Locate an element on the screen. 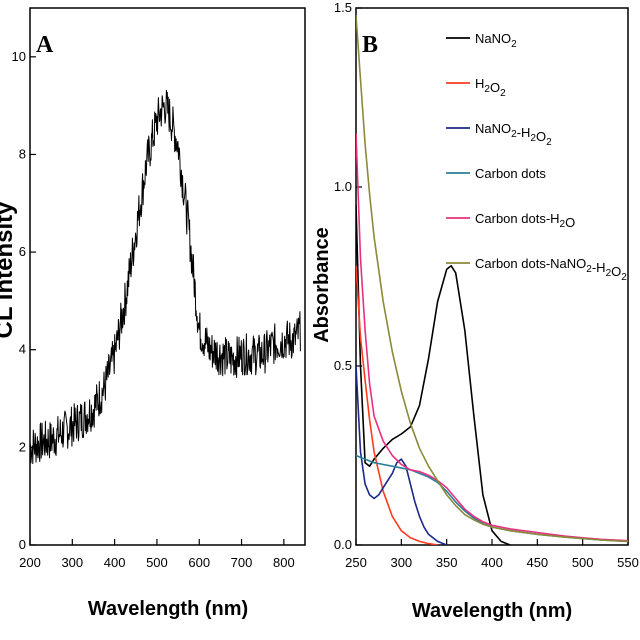 Image resolution: width=640 pixels, height=640 pixels. panel-letter: A is located at coordinates (45, 45).